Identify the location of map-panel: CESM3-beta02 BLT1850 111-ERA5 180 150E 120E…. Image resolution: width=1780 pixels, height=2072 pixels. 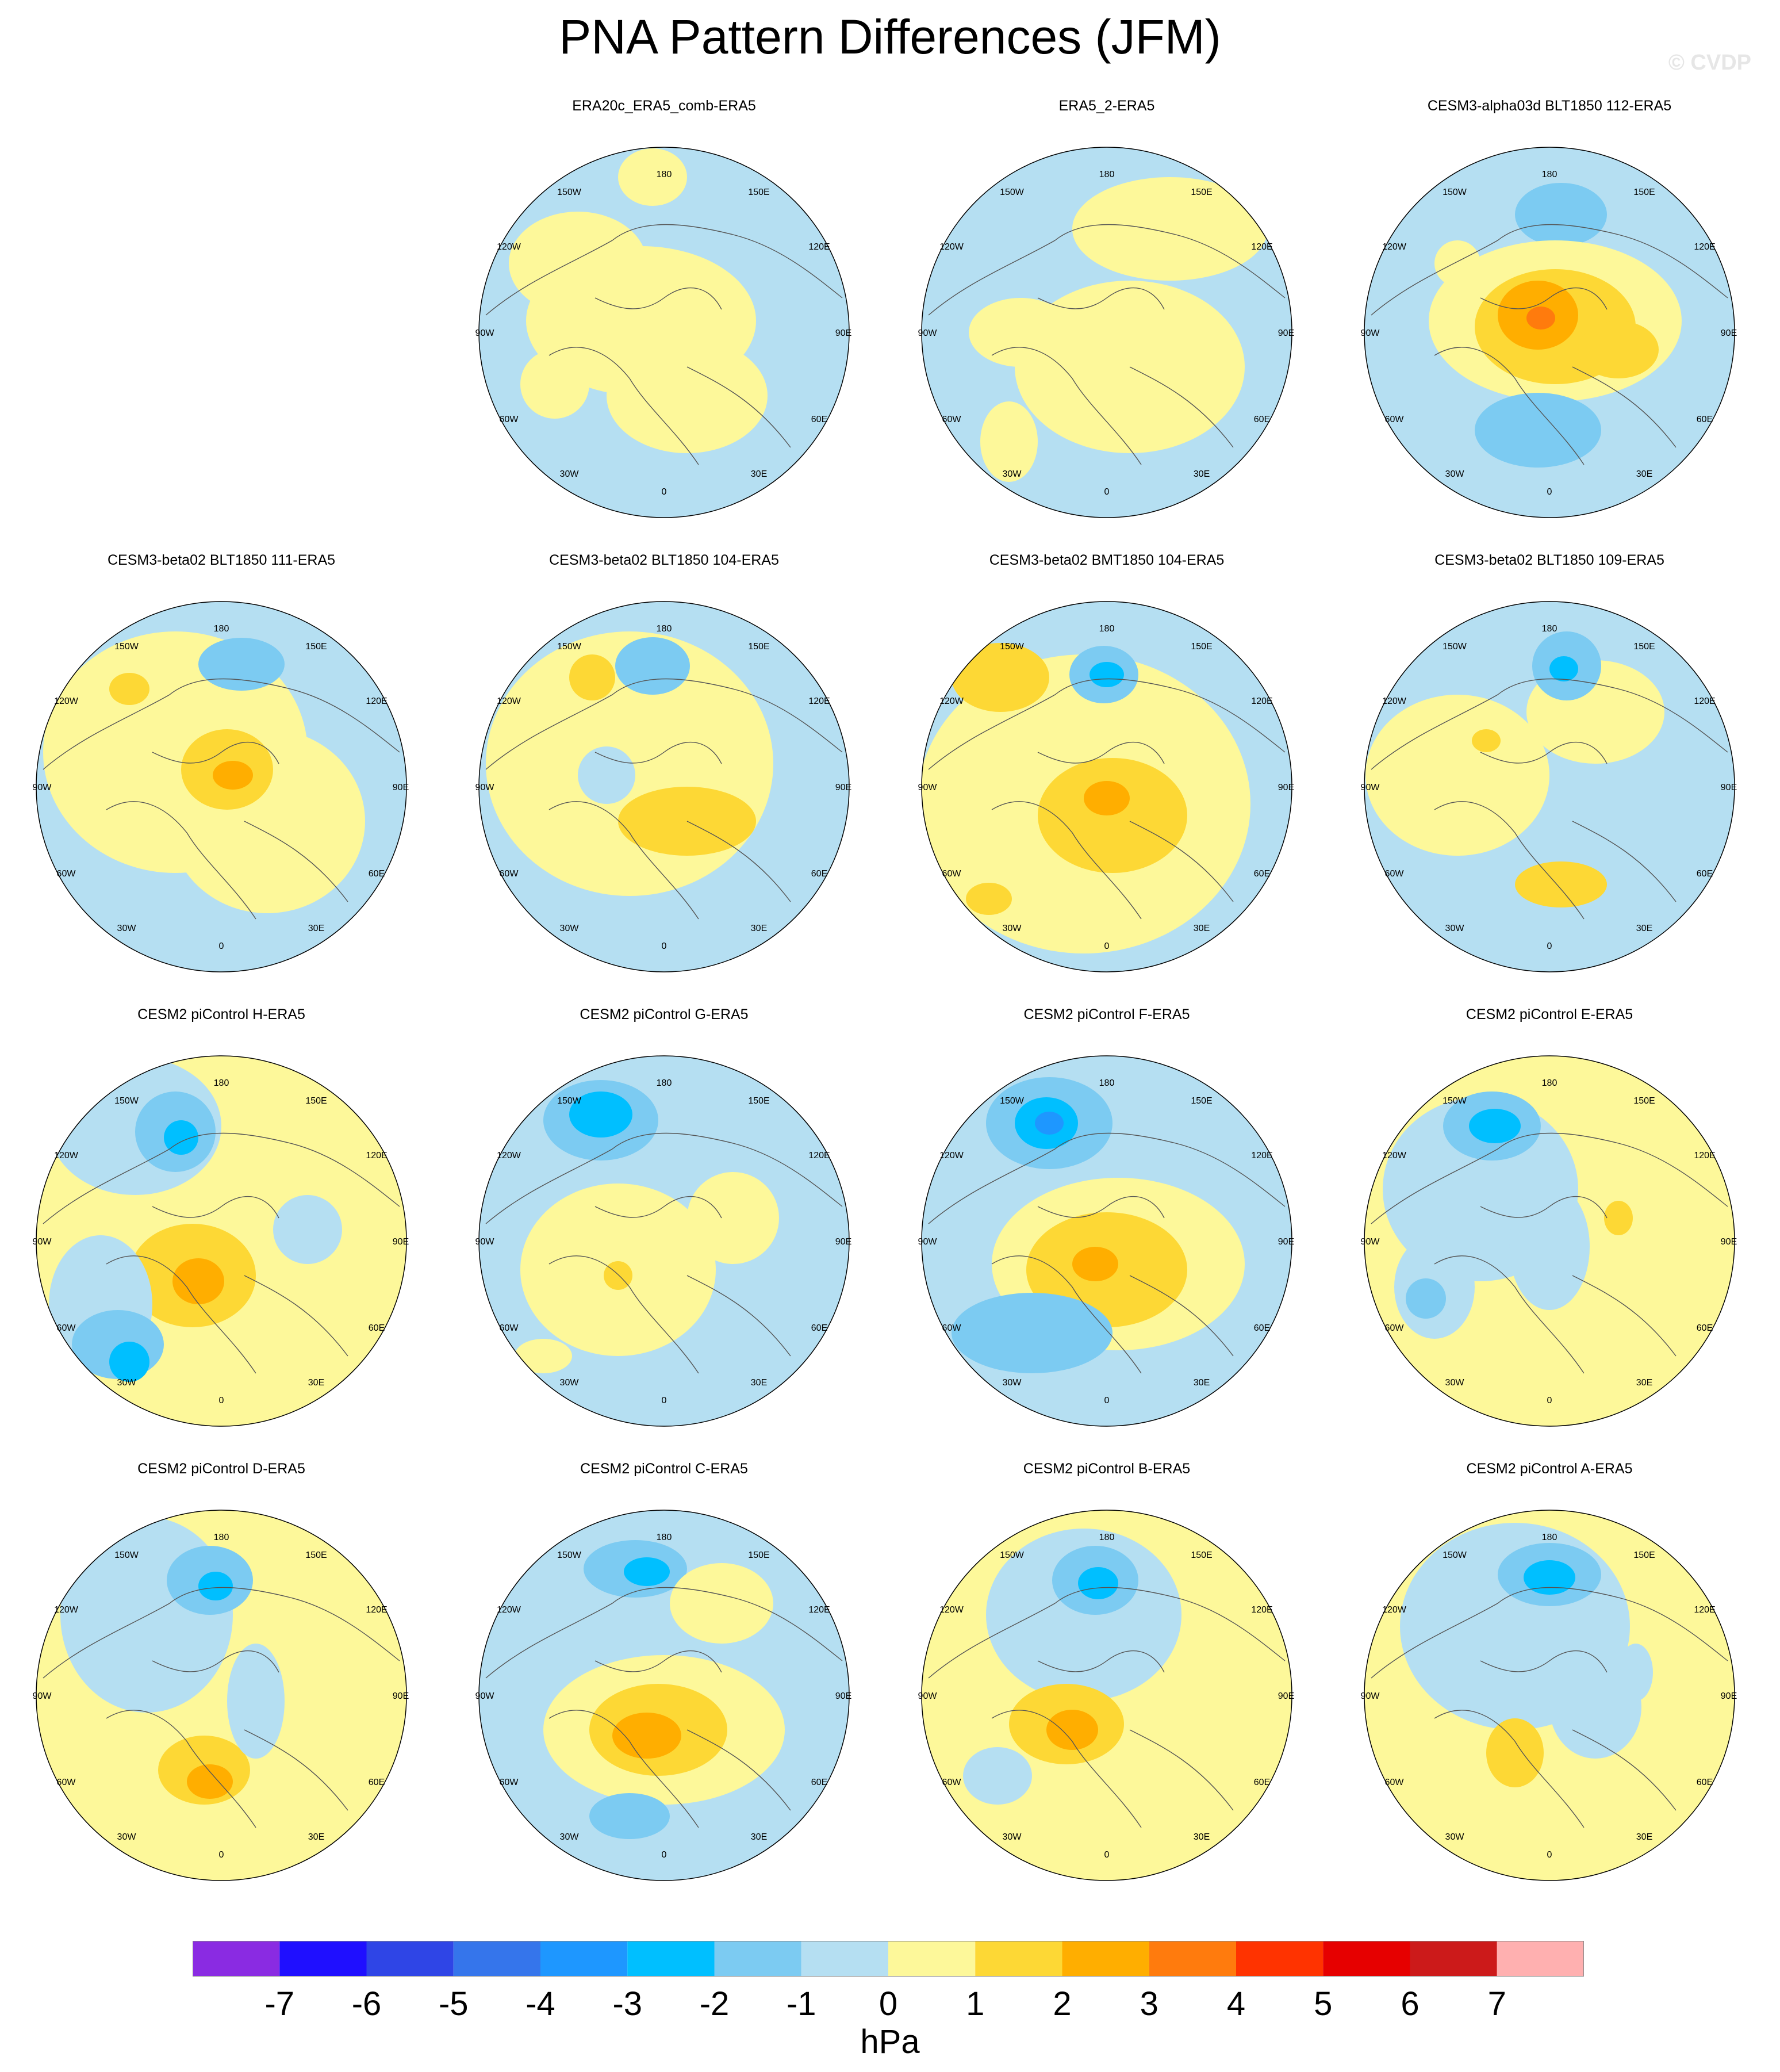
(221, 778).